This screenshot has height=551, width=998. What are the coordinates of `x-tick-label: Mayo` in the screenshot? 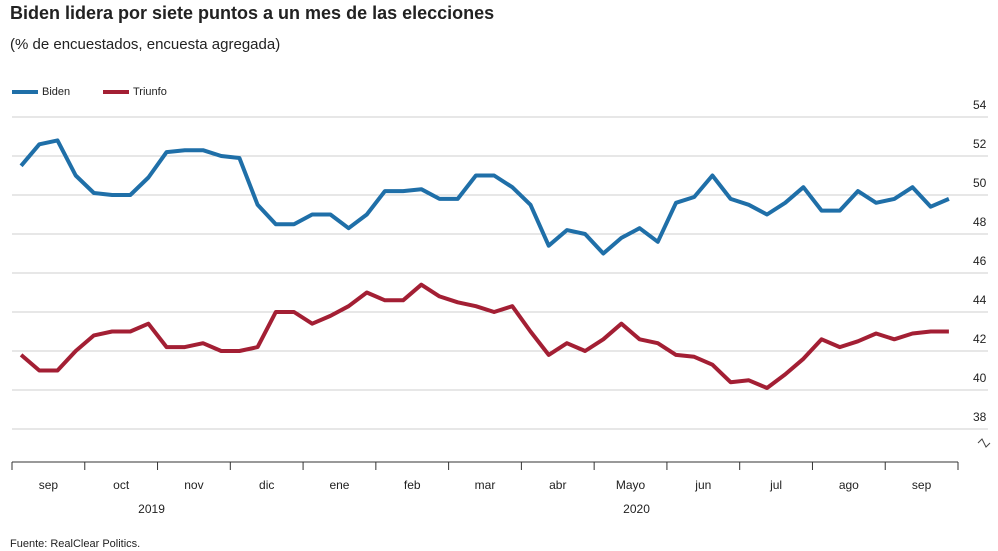 It's located at (631, 485).